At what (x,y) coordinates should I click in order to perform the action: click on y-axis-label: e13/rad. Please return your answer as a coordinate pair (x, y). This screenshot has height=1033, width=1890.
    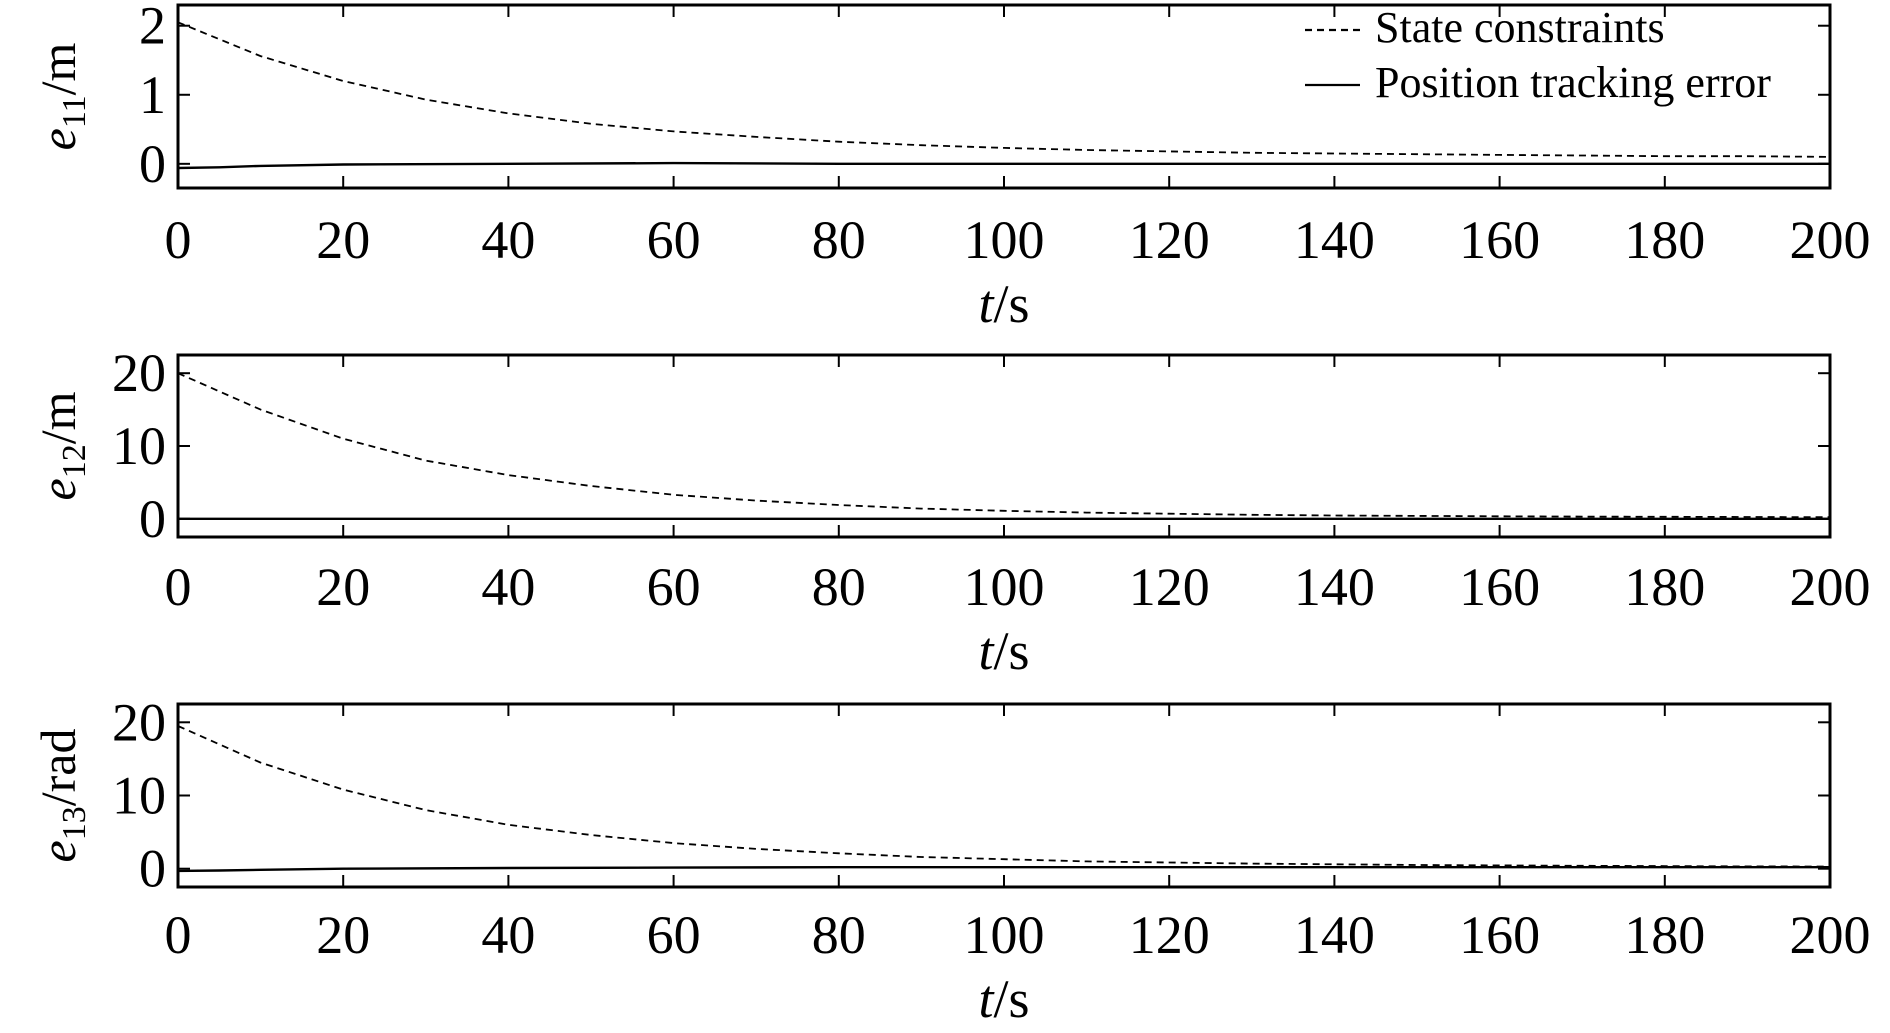
    Looking at the image, I should click on (61, 796).